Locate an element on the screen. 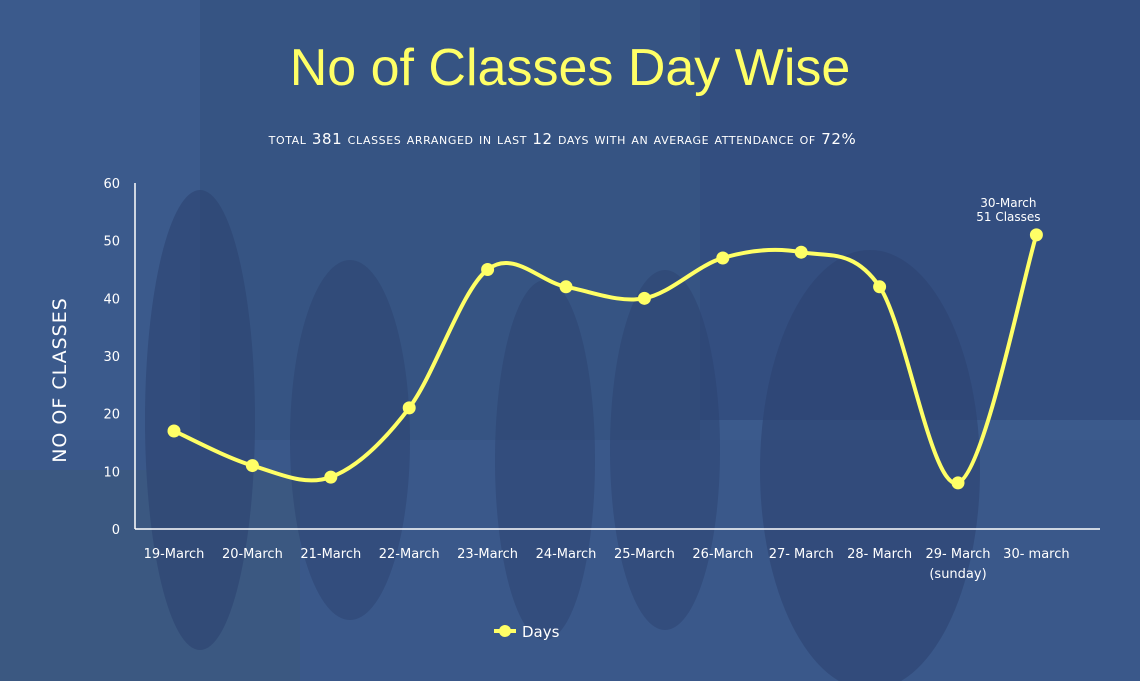 Image resolution: width=1140 pixels, height=681 pixels. y-axis-label: NO OF CLASSES is located at coordinates (60, 380).